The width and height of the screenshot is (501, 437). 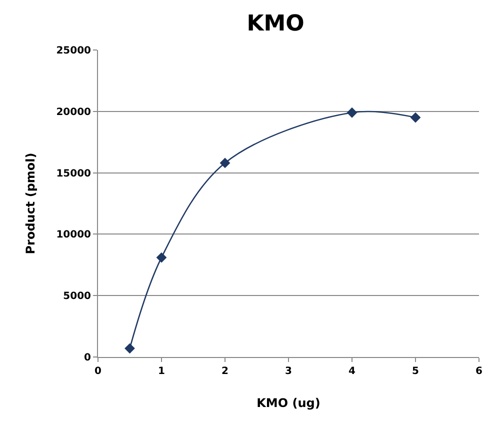 I want to click on x-tick-label: 2, so click(x=225, y=371).